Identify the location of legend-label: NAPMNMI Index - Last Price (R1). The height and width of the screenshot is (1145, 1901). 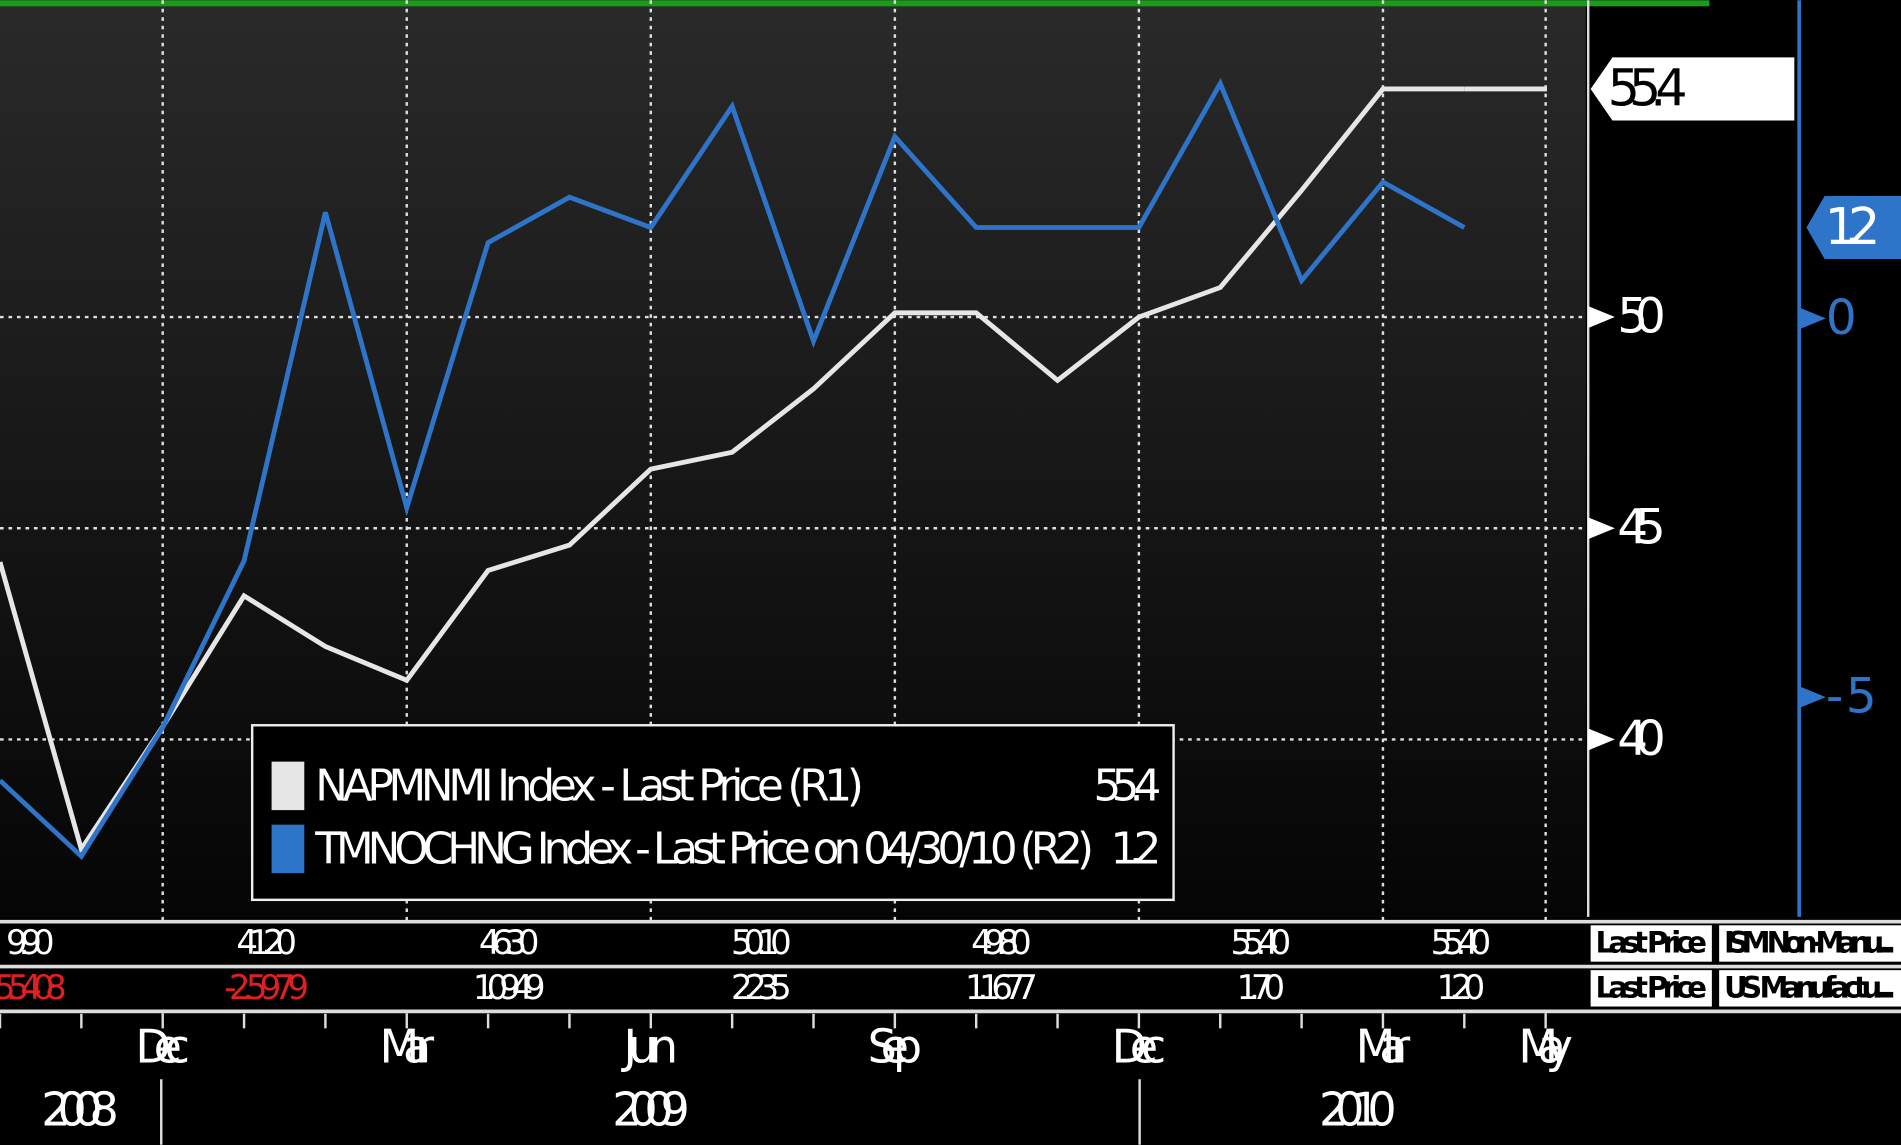
(589, 785).